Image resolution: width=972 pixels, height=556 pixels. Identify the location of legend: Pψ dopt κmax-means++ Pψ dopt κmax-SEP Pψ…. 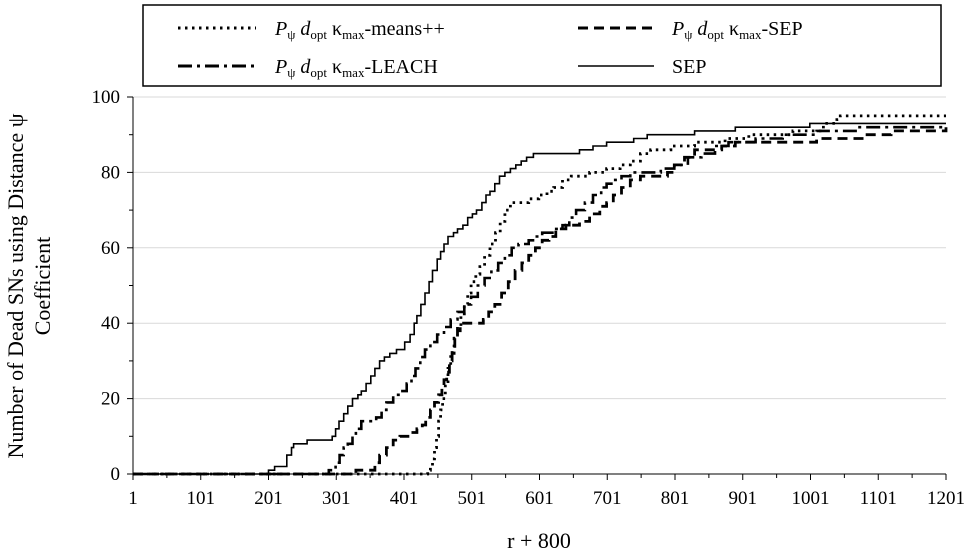
(542, 45).